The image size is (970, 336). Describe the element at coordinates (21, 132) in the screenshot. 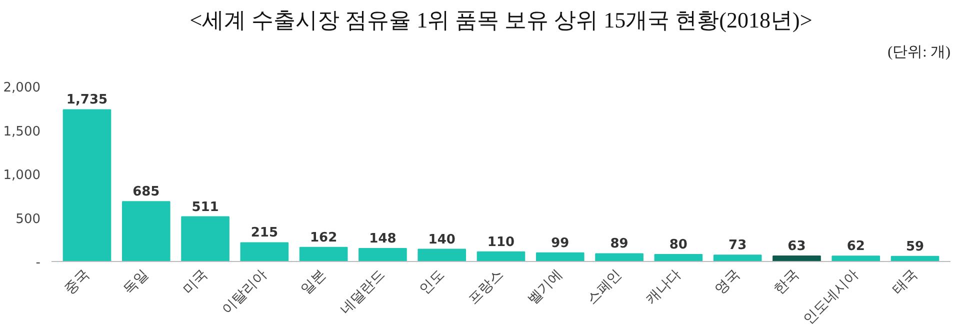

I see `y-tick-label: 1,500` at that location.